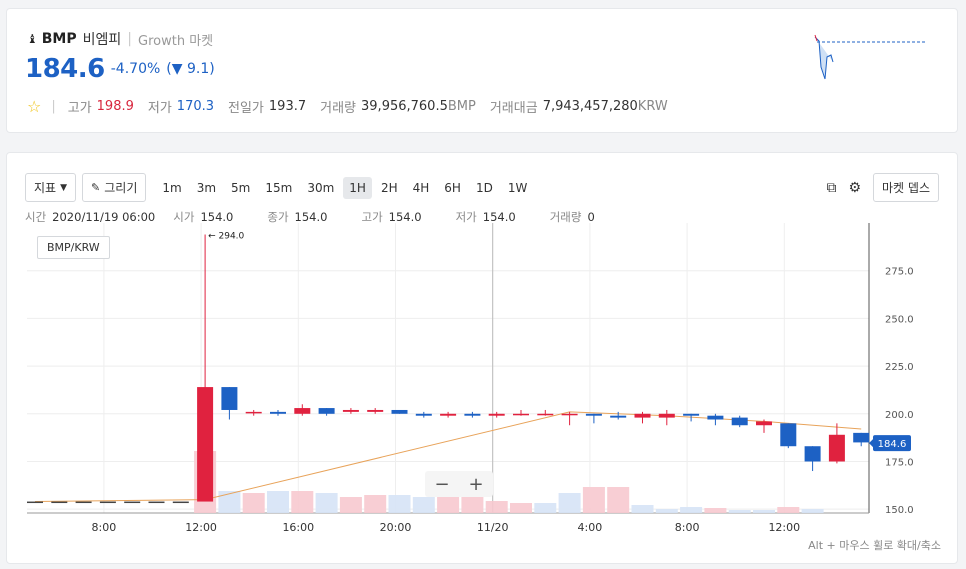  I want to click on price-row: 184.6 -4.70% (▼ 9.1), so click(120, 69).